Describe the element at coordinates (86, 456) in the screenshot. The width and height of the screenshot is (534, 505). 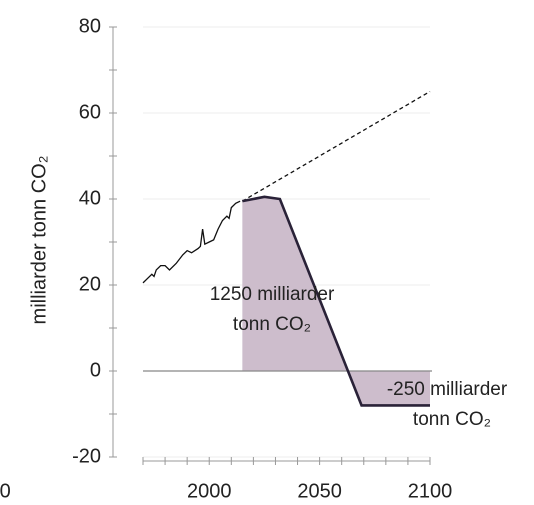
I see `y-tick-label: -20` at that location.